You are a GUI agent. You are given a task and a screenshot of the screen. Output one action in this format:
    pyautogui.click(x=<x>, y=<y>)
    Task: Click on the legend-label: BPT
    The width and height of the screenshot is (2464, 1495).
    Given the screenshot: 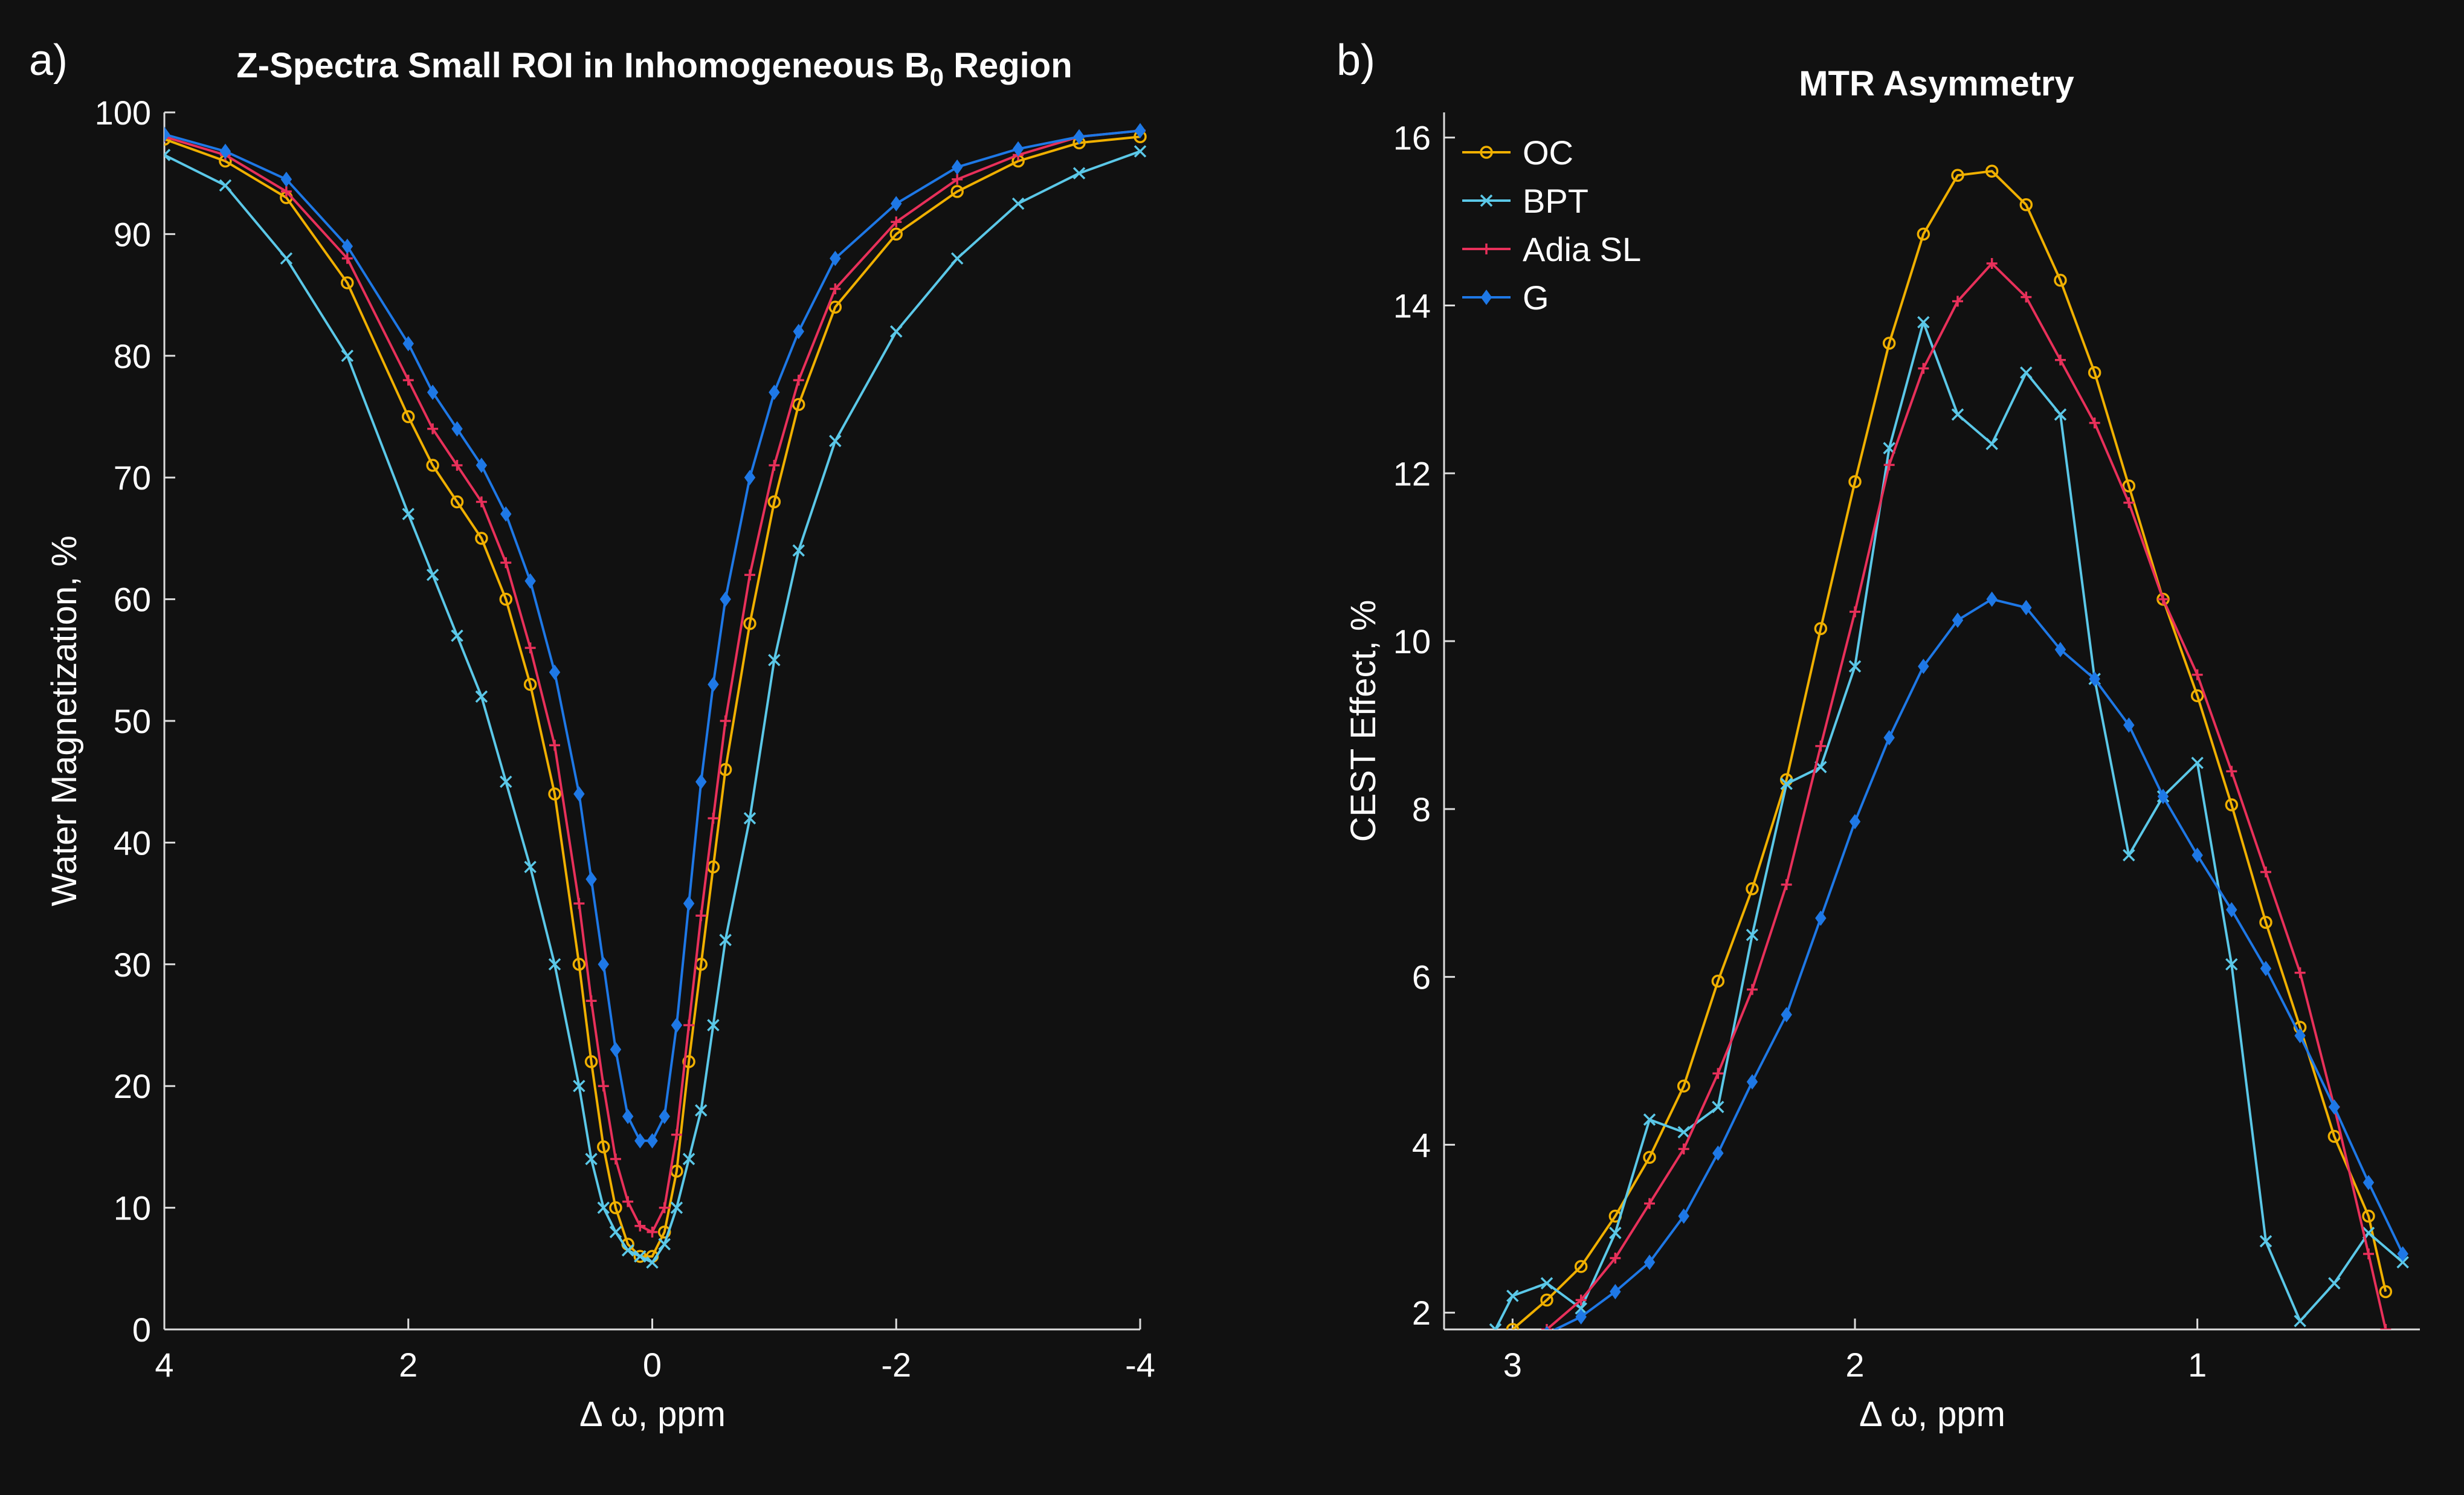 What is the action you would take?
    pyautogui.click(x=1555, y=201)
    